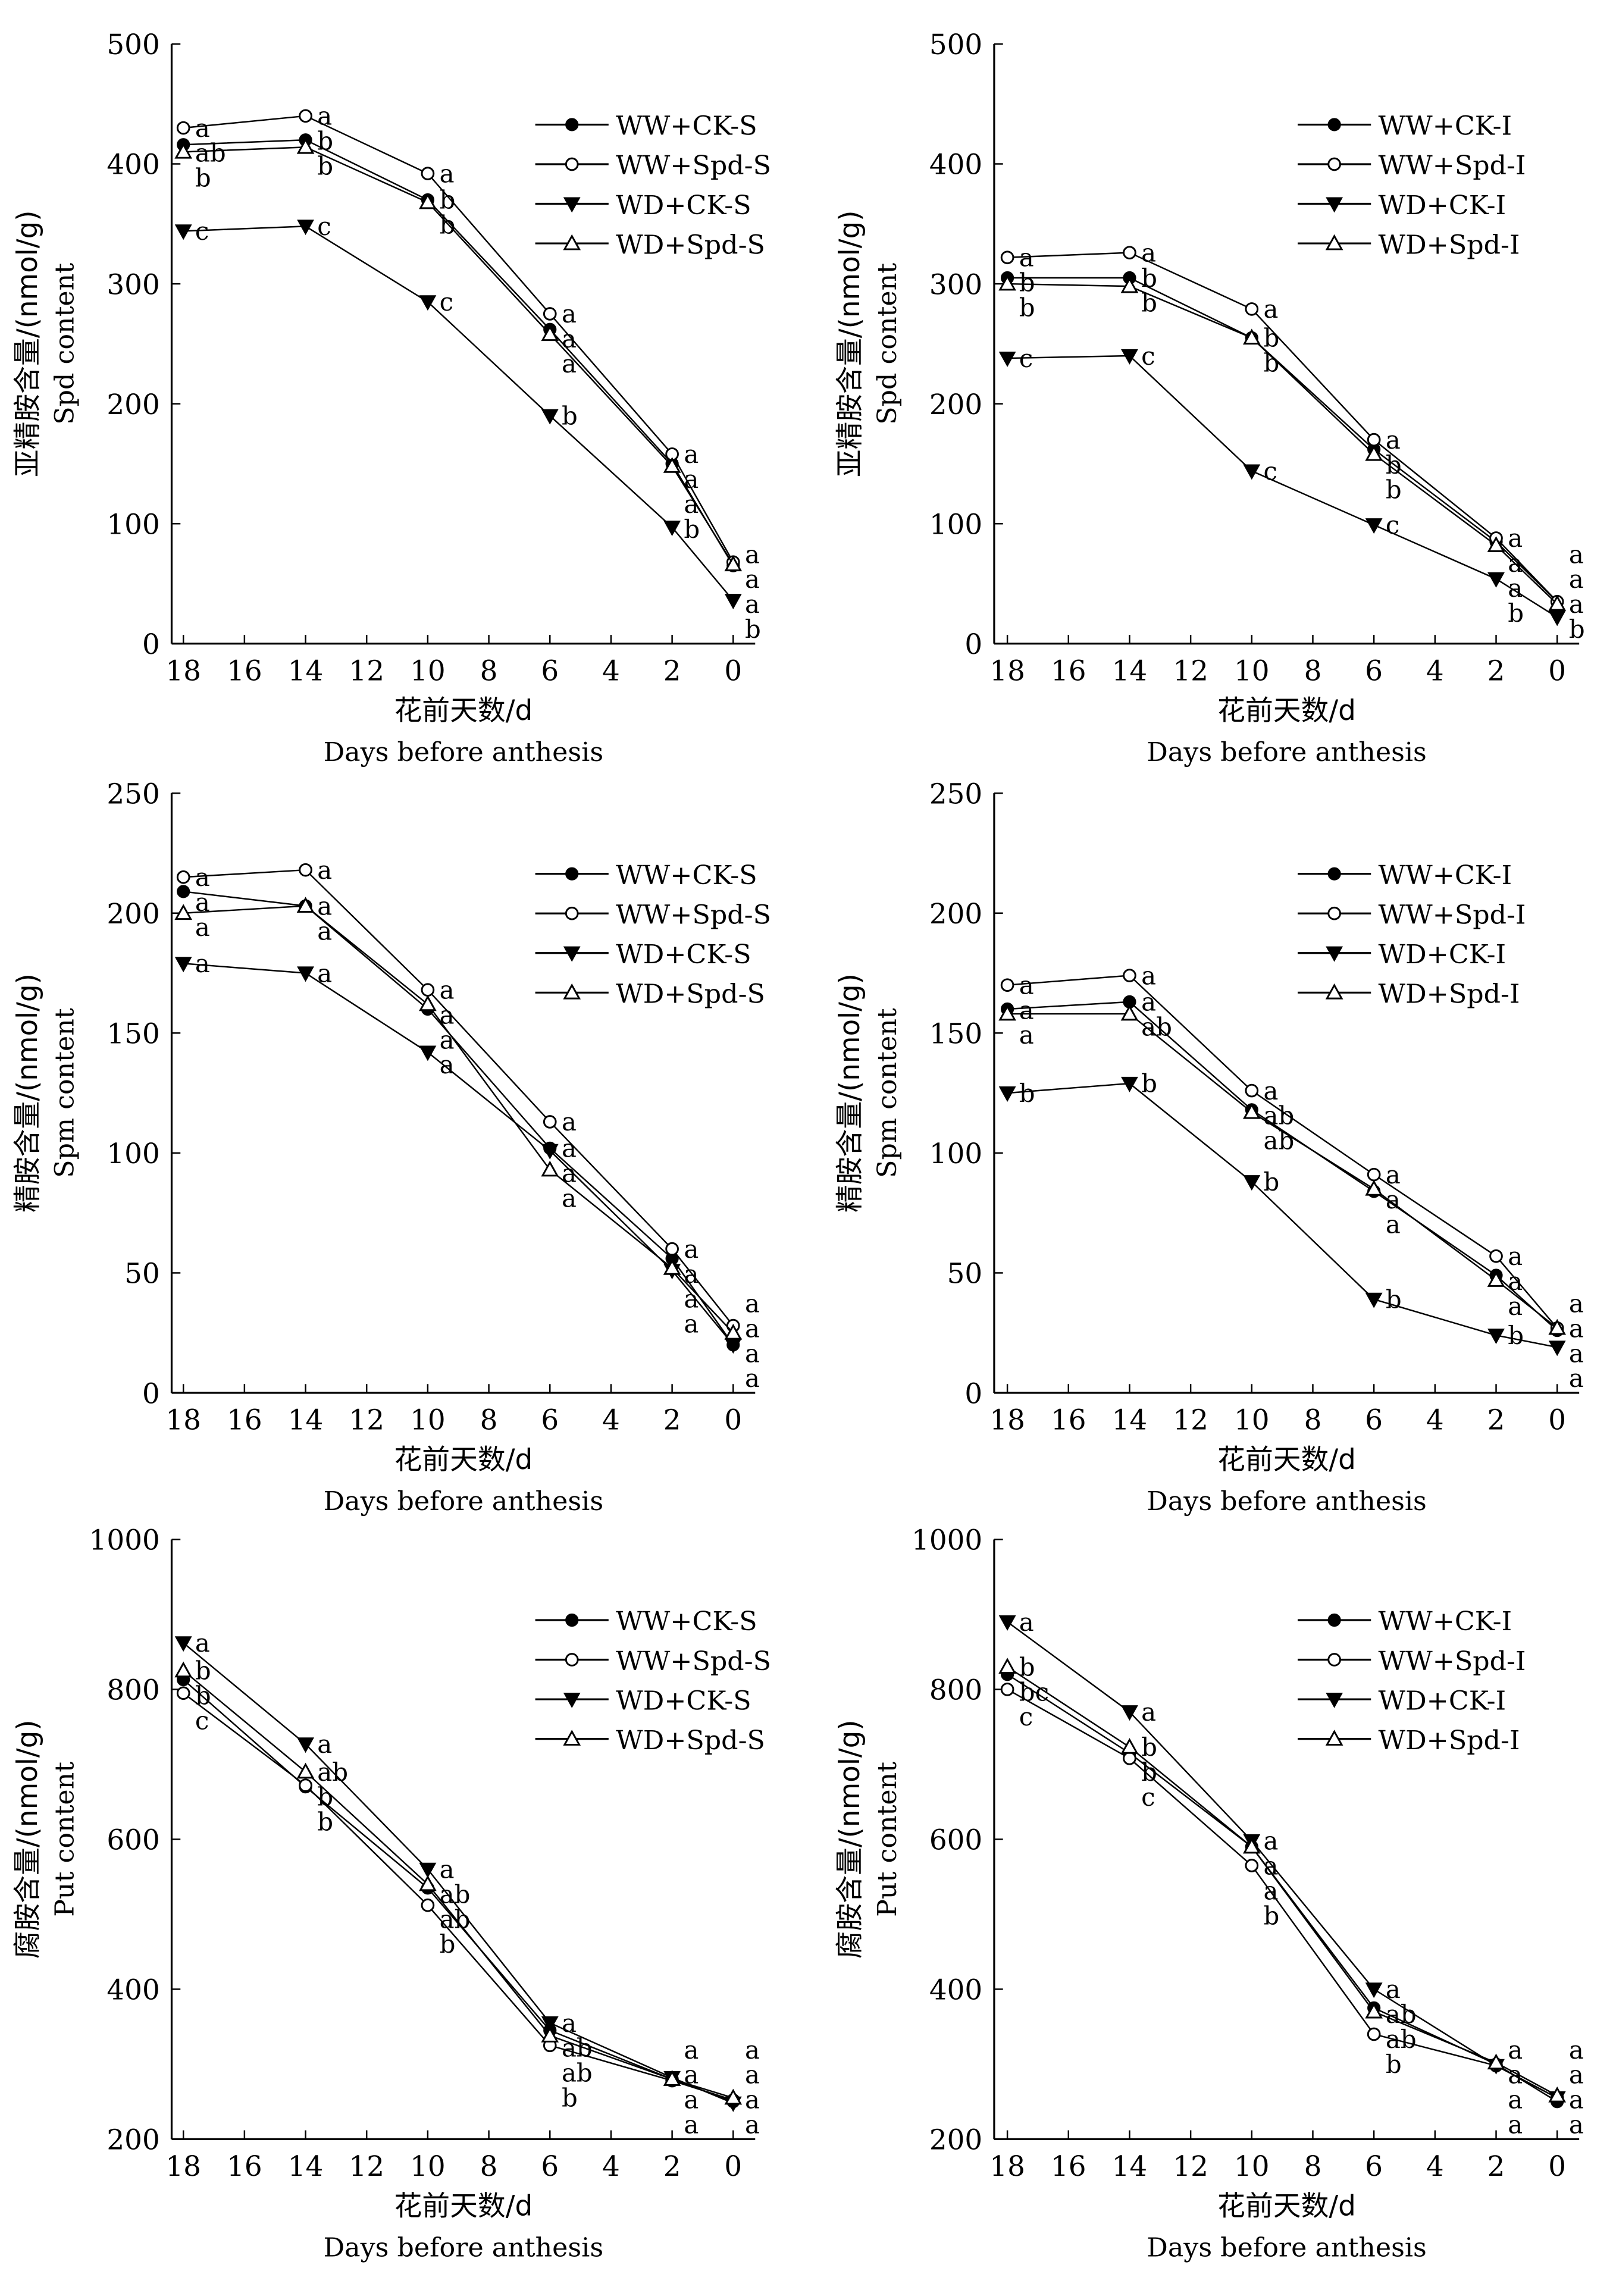  Describe the element at coordinates (693, 1661) in the screenshot. I see `legend-label: WW+Spd-S` at that location.